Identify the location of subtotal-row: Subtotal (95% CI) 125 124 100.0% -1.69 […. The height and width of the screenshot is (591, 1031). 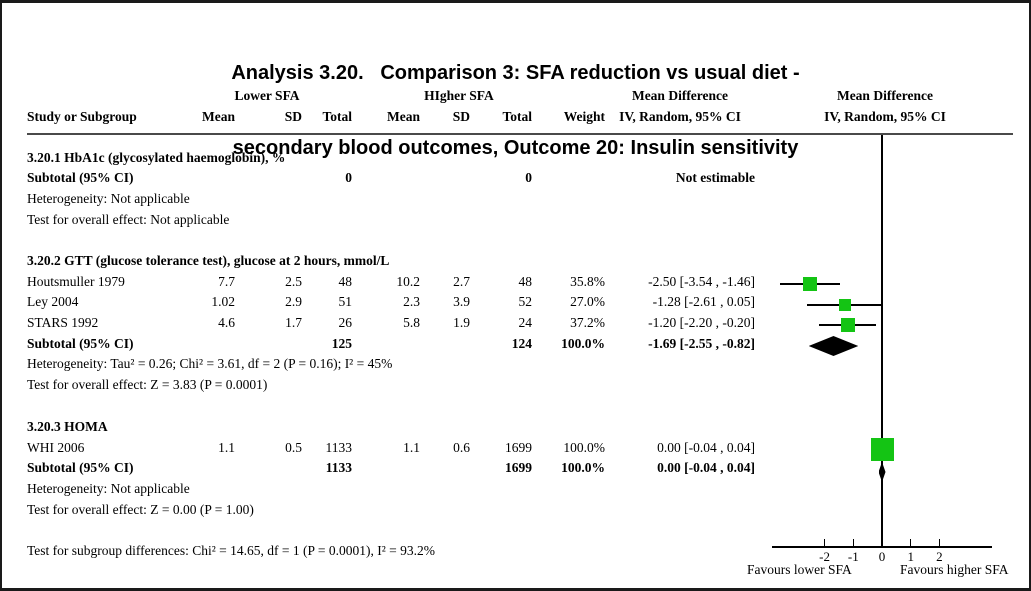
(515, 344).